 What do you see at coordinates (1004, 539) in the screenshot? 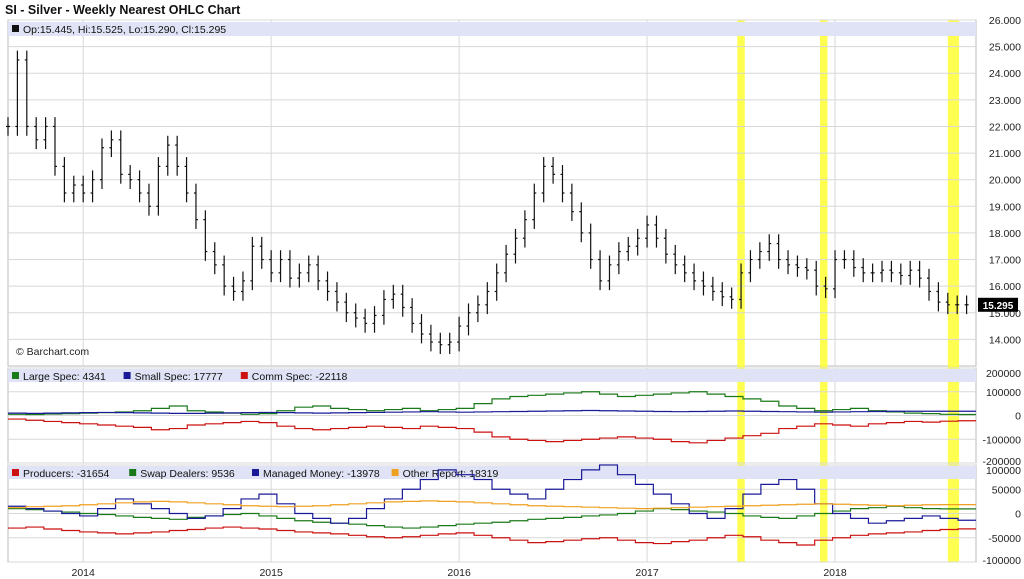
I see `y-tick-label: -50000` at bounding box center [1004, 539].